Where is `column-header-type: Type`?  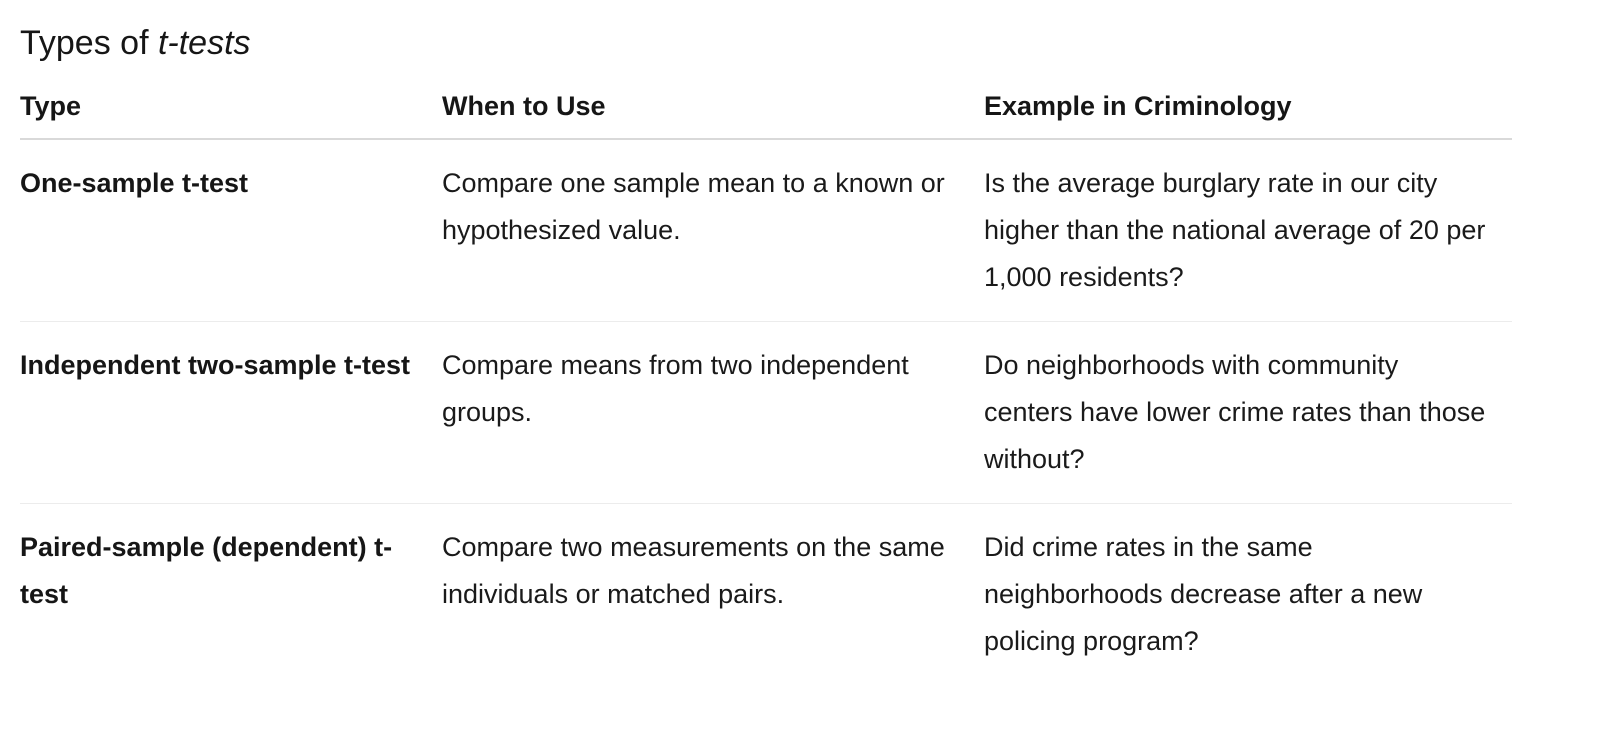
column-header-type: Type is located at coordinates (231, 114).